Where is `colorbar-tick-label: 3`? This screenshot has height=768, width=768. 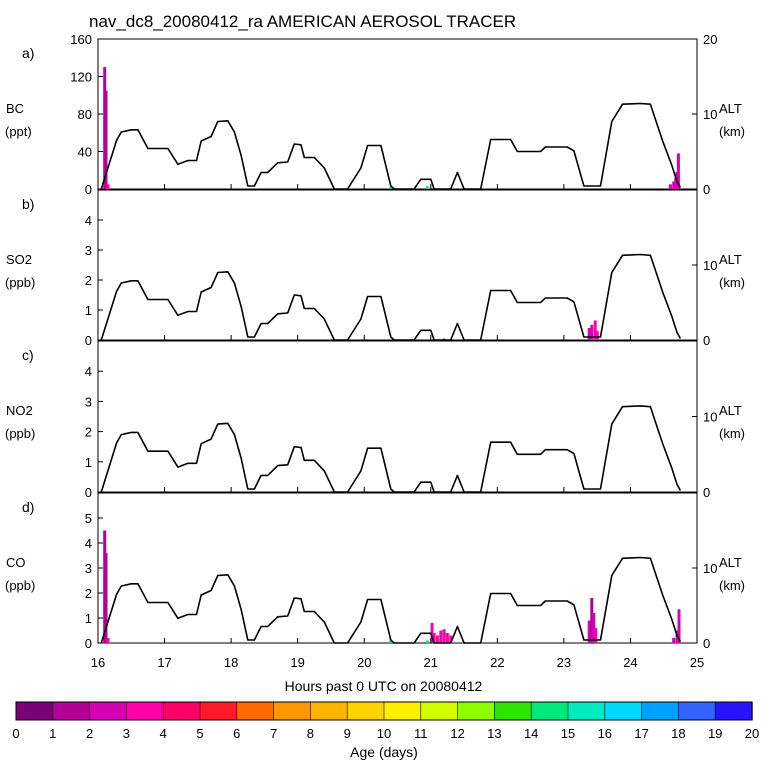
colorbar-tick-label: 3 is located at coordinates (126, 733).